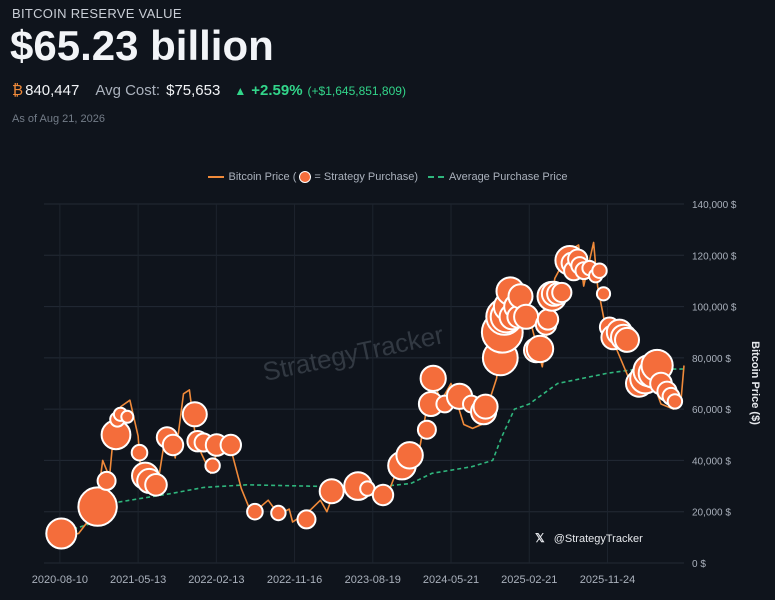 The width and height of the screenshot is (775, 600). Describe the element at coordinates (142, 45) in the screenshot. I see `reserve-value: $65.23 billion` at that location.